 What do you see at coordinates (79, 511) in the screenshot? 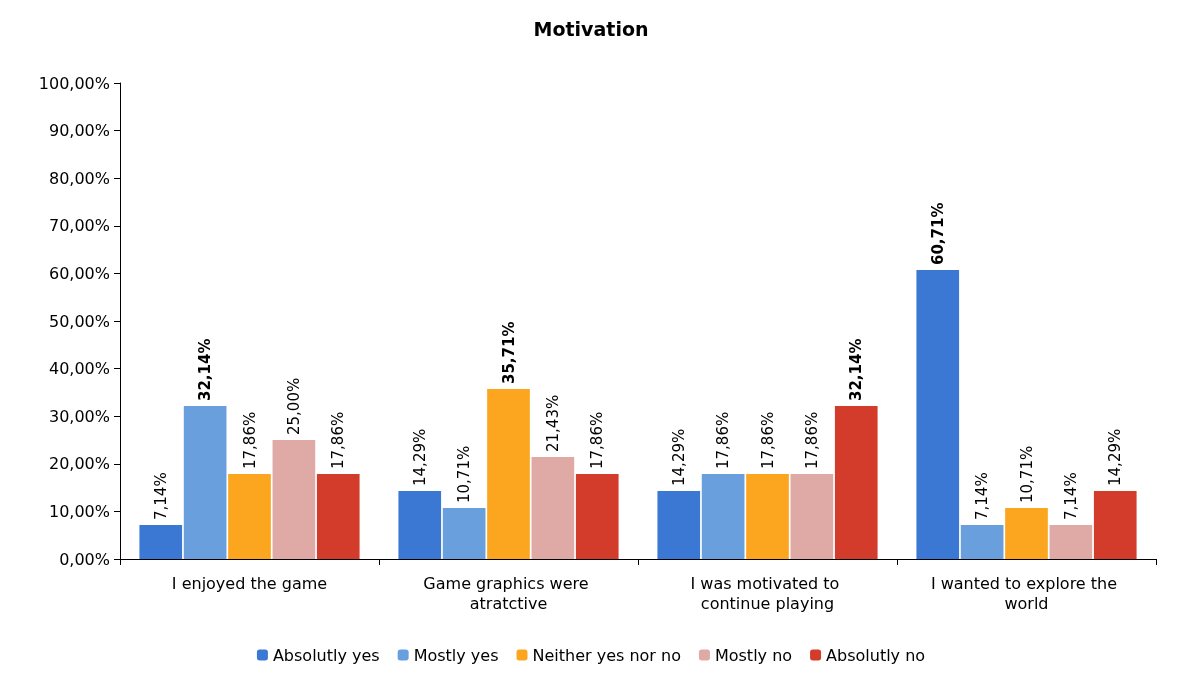
I see `y-tick-label: 10,00%` at bounding box center [79, 511].